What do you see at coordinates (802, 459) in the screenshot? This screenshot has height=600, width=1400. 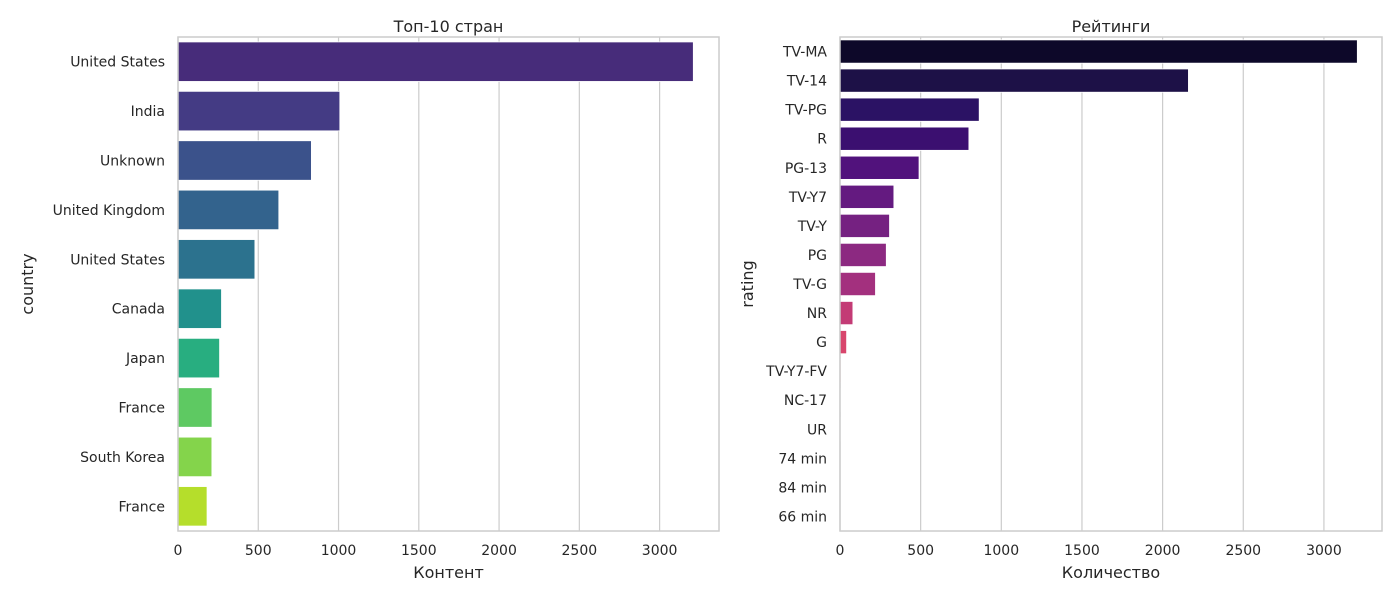 I see `ratings-category-label: 74 min` at bounding box center [802, 459].